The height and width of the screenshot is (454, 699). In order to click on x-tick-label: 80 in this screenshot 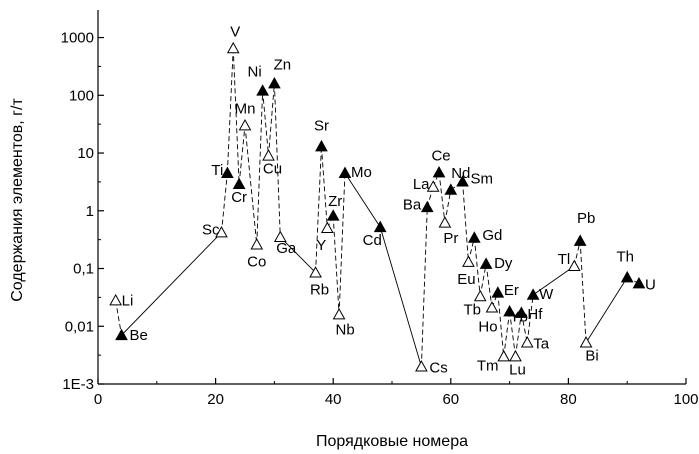, I will do `click(568, 399)`.